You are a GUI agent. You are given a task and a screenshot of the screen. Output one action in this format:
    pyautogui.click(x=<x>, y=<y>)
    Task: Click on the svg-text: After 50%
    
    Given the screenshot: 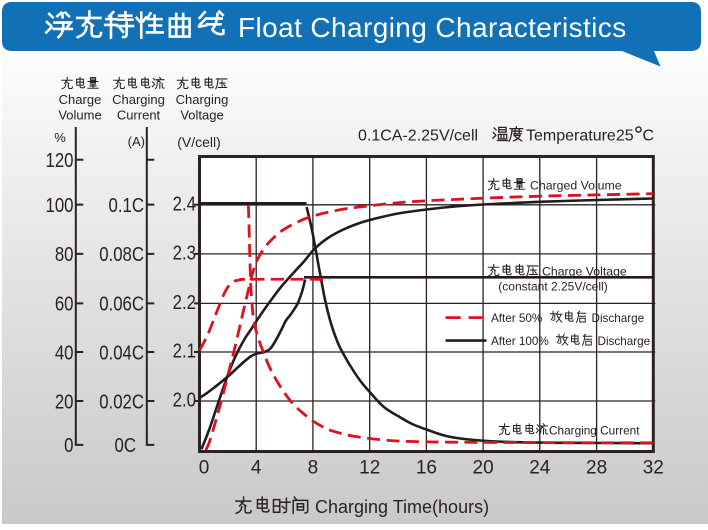 What is the action you would take?
    pyautogui.click(x=516, y=318)
    